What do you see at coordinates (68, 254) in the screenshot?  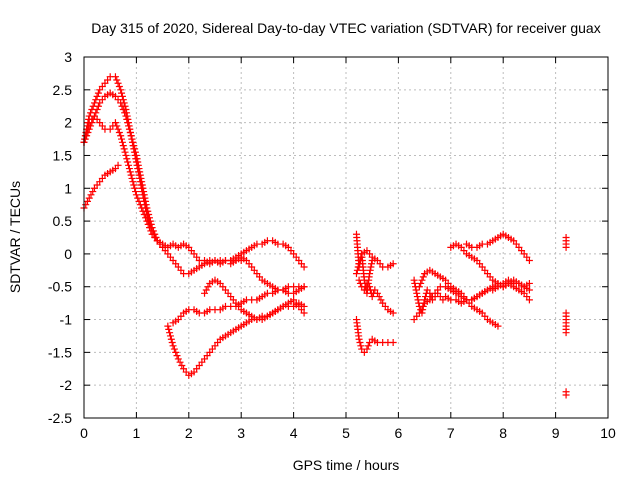 I see `y-tick-label: 0` at bounding box center [68, 254].